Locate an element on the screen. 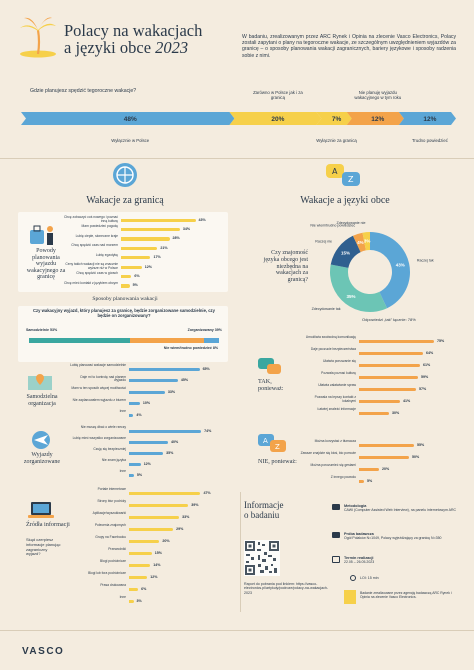 Image resolution: width=474 pixels, height=670 pixels. q1-label: Wyłącznie za granicą is located at coordinates (336, 140).